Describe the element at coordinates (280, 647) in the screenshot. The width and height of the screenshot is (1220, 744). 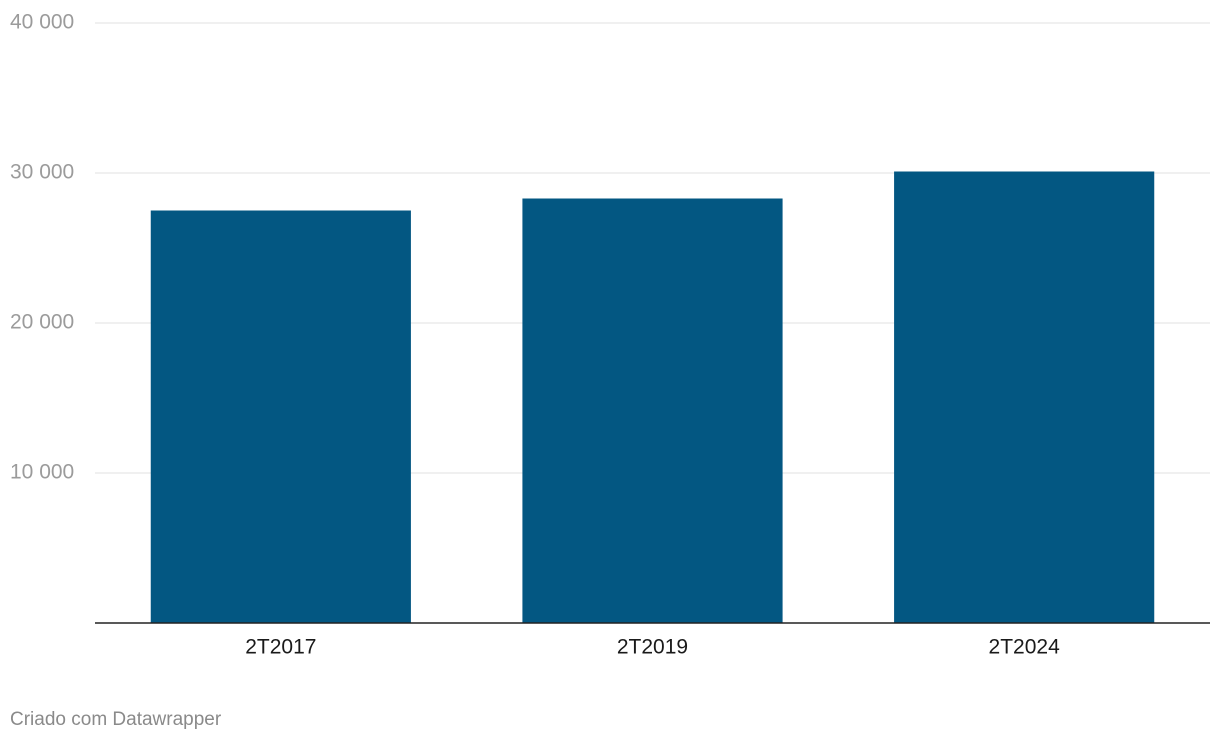
I see `x-tick-label: 2T2017` at that location.